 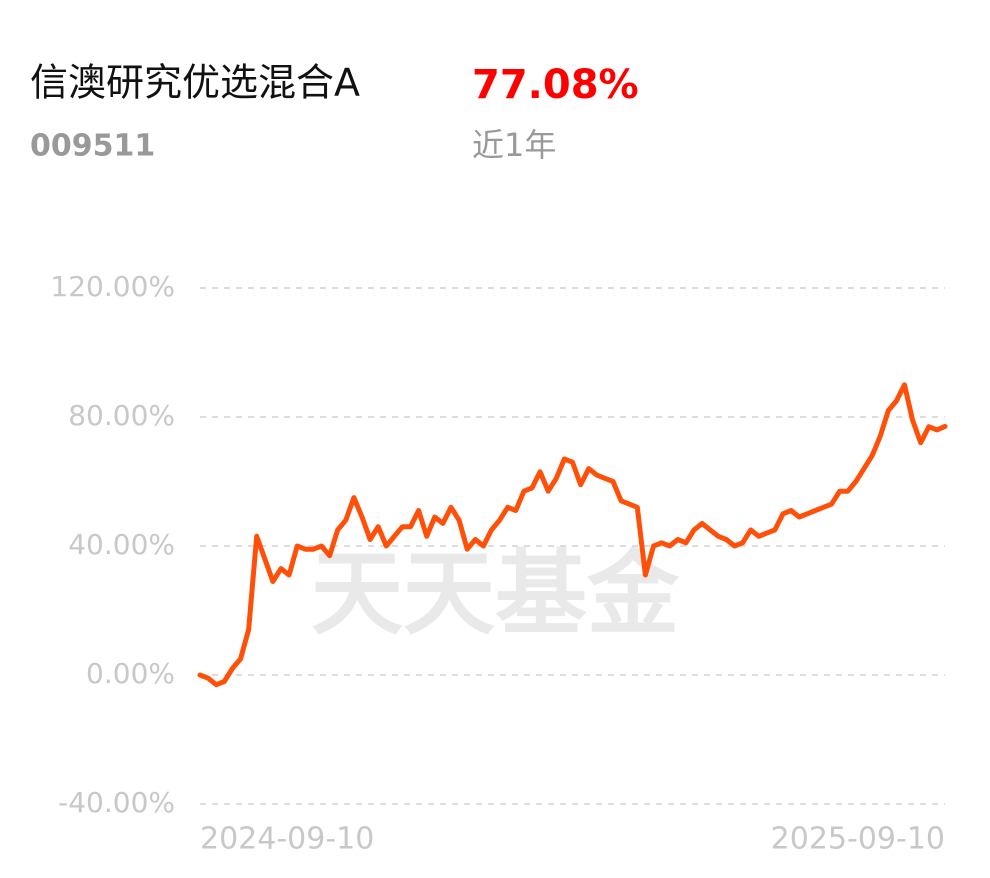 I want to click on fund-name: 信澳研究优选混合A, so click(x=195, y=83).